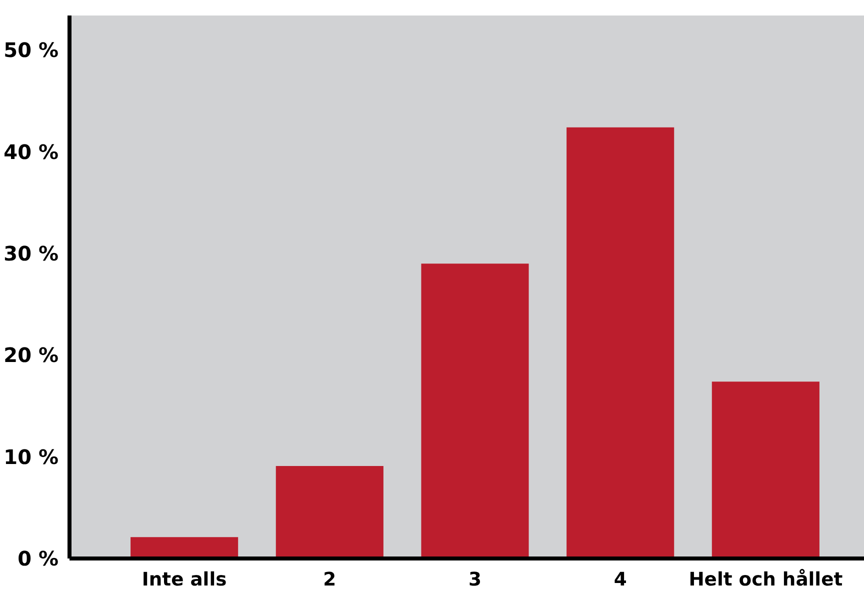 The width and height of the screenshot is (864, 593). What do you see at coordinates (38, 558) in the screenshot?
I see `y-tick-label: 0 %` at bounding box center [38, 558].